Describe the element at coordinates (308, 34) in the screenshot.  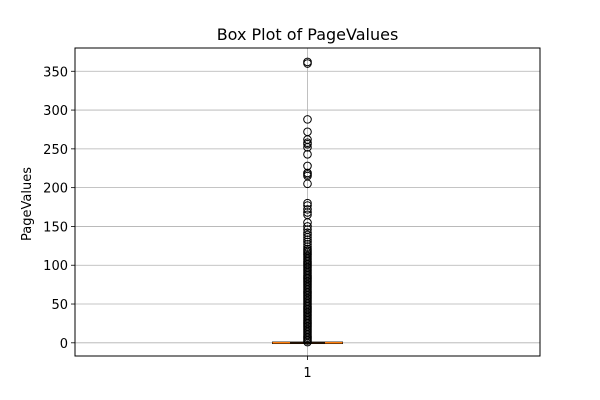
I see `chart-title: Box Plot of PageValues` at that location.